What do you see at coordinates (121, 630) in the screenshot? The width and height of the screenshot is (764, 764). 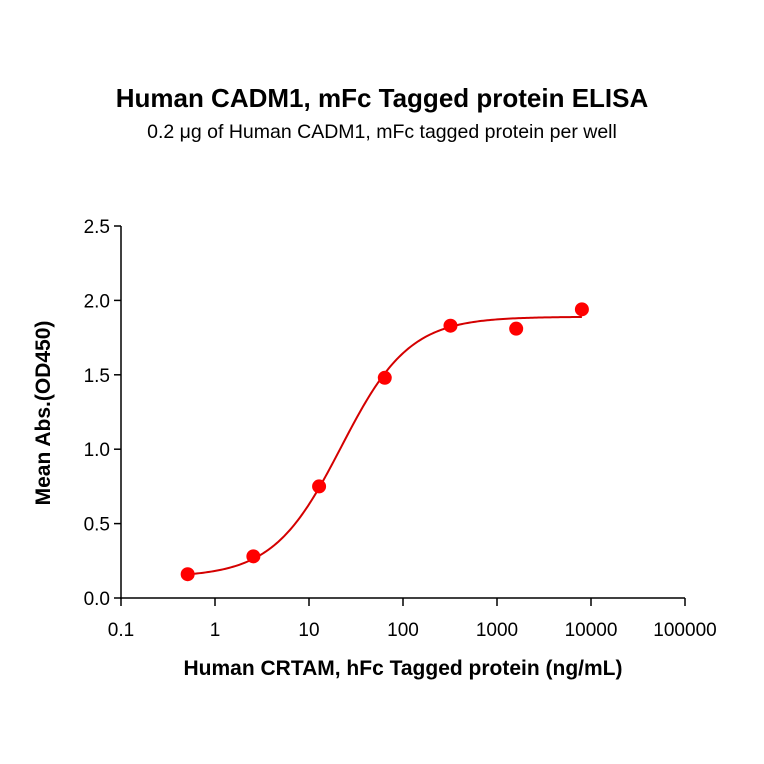 I see `x-tick-label: 0.1` at bounding box center [121, 630].